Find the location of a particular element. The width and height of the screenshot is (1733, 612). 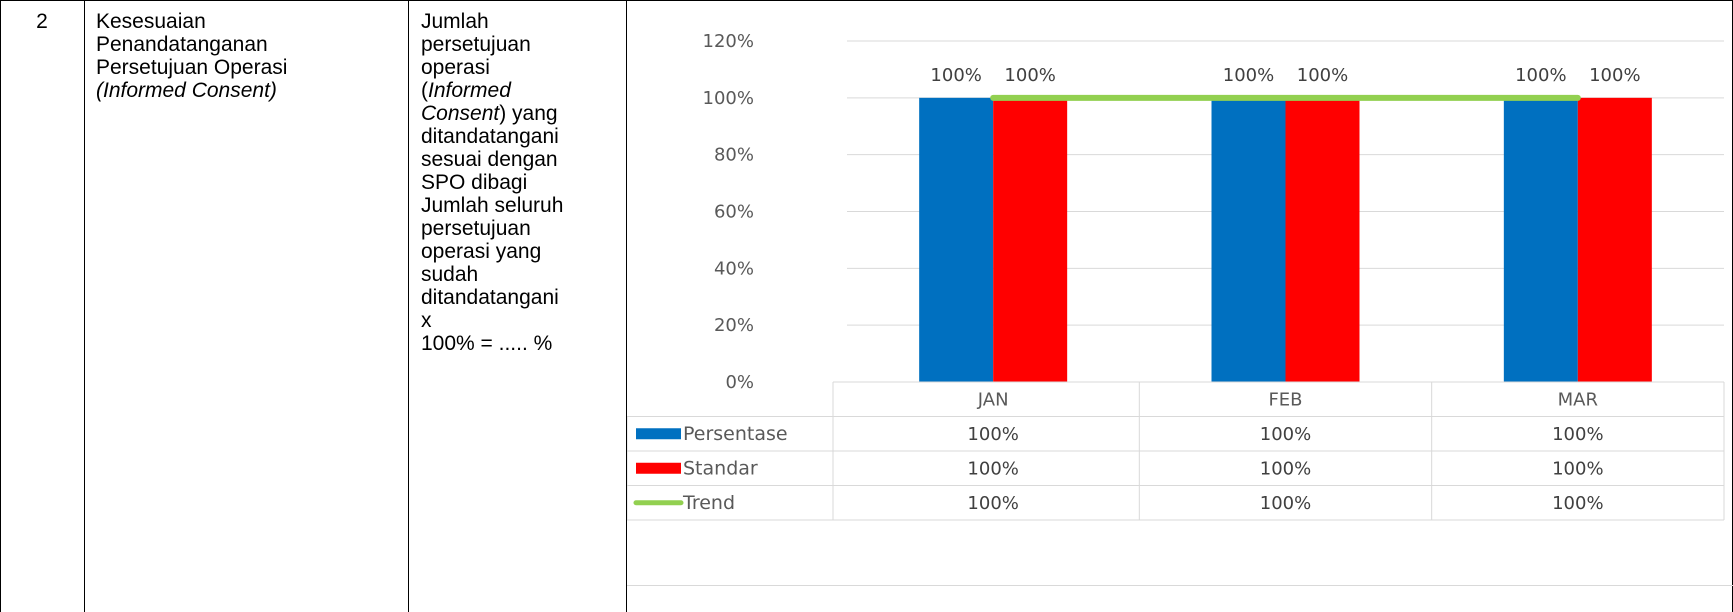

formula-line: sesuai dengan is located at coordinates (489, 159).